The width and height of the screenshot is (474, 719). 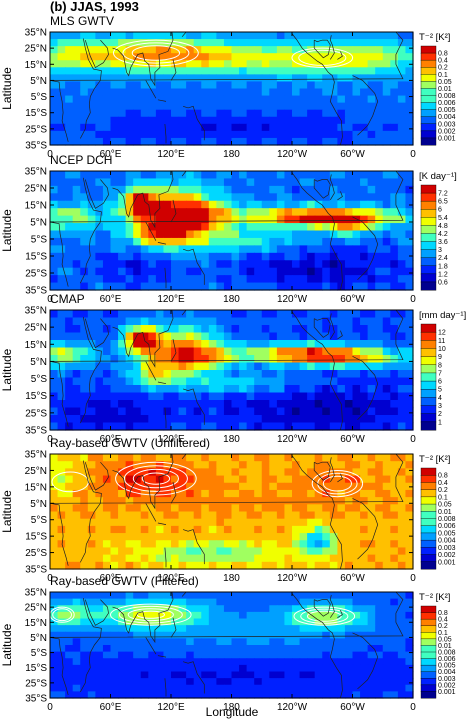 I want to click on coastline, so click(x=151, y=89).